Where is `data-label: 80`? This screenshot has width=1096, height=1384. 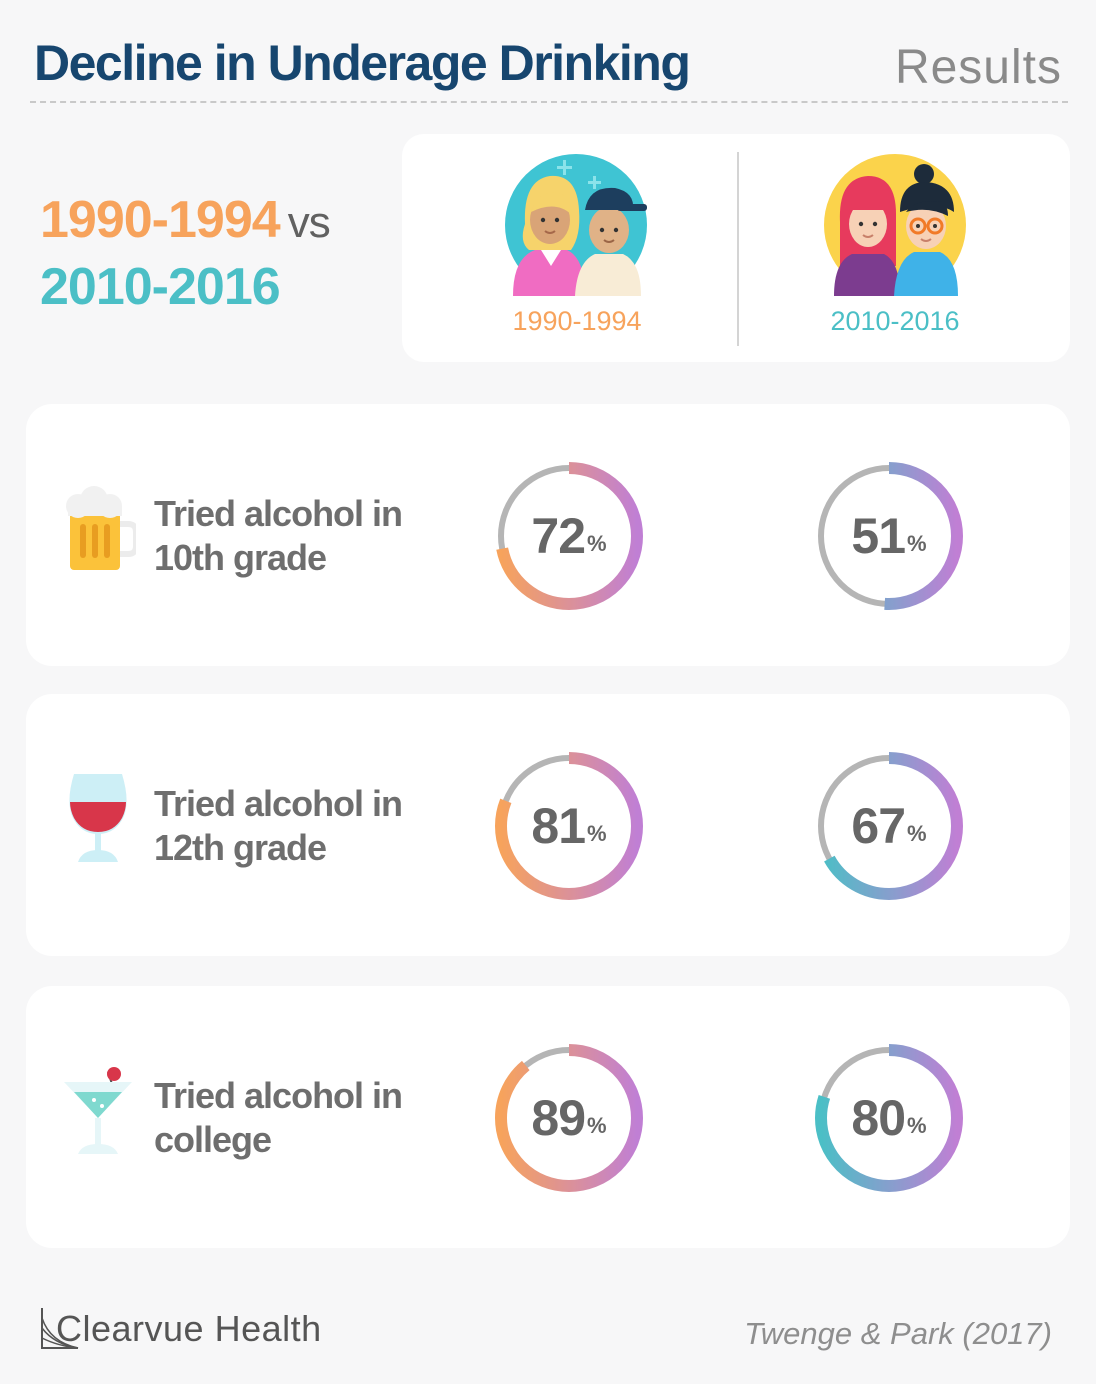
data-label: 80 is located at coordinates (878, 1118).